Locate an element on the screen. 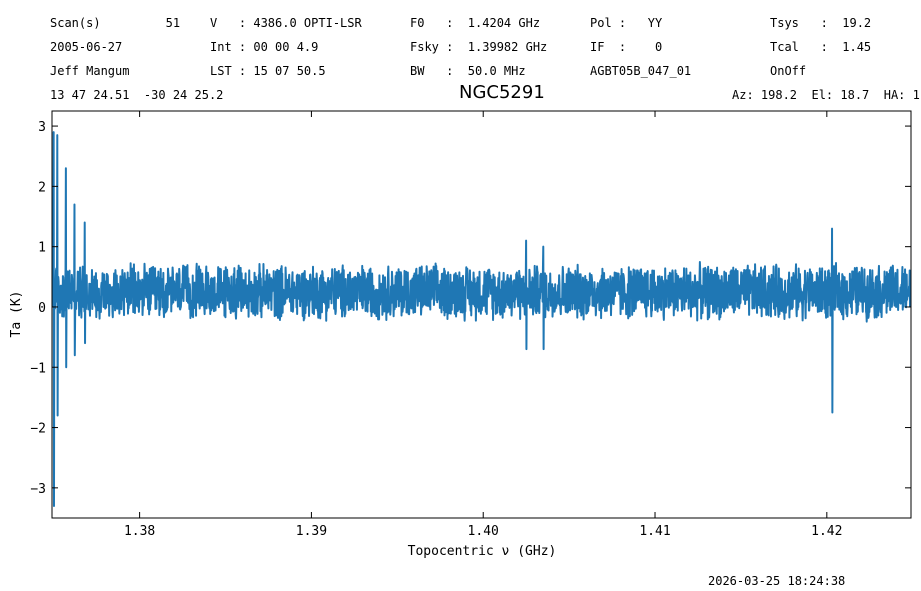 This screenshot has height=591, width=921. y-tick-label: 0 is located at coordinates (42, 308).